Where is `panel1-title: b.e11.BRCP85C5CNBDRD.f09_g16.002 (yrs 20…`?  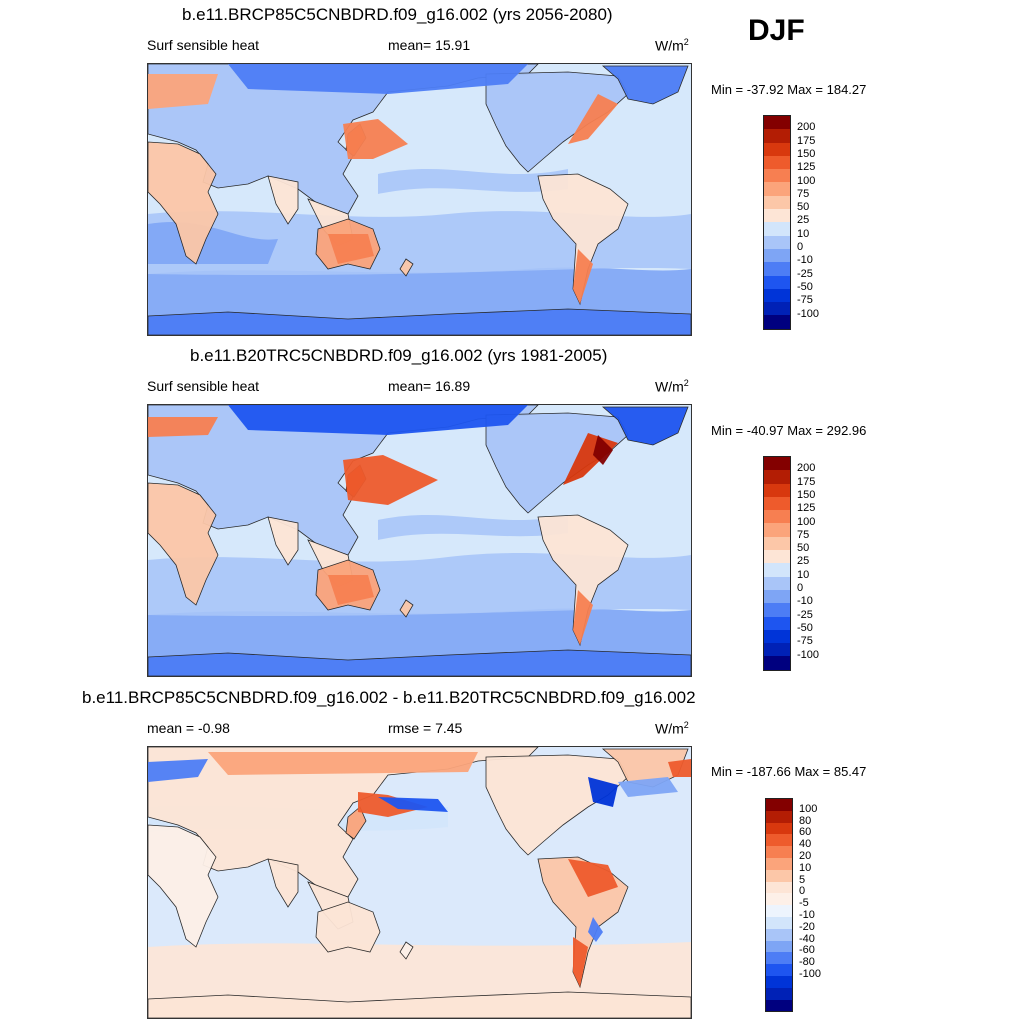 panel1-title: b.e11.BRCP85C5CNBDRD.f09_g16.002 (yrs 20… is located at coordinates (397, 14).